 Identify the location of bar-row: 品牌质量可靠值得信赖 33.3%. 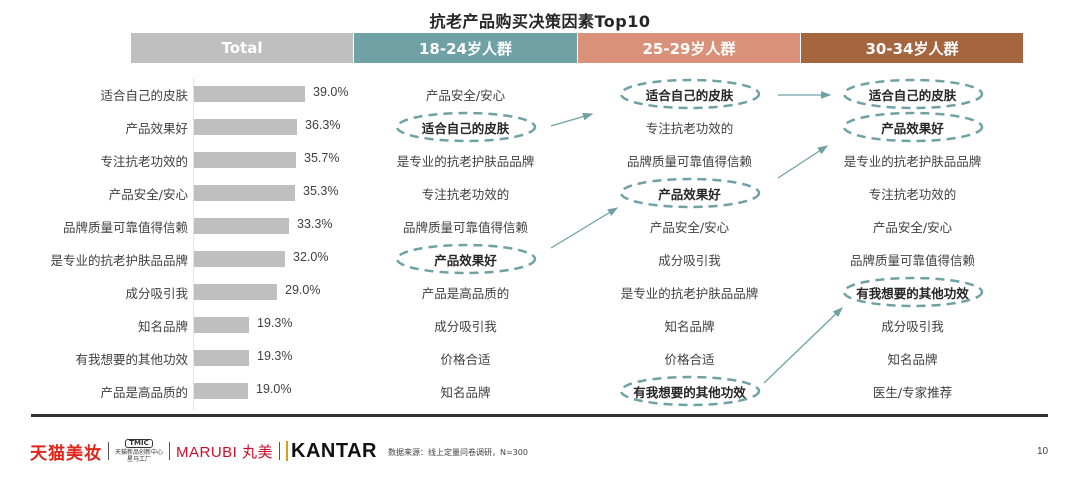
(190, 226).